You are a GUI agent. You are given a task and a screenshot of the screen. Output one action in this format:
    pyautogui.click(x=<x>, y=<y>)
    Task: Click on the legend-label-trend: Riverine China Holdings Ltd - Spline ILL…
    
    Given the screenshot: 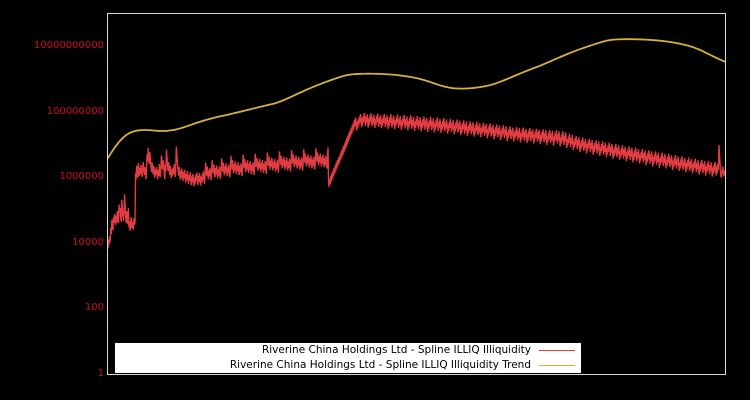 What is the action you would take?
    pyautogui.click(x=380, y=365)
    